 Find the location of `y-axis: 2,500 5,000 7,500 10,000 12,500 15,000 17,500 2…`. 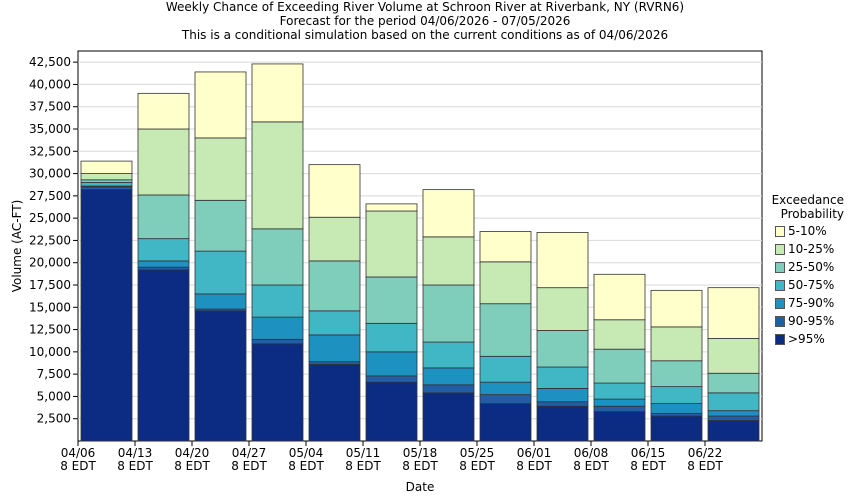

y-axis: 2,500 5,000 7,500 10,000 12,500 15,000 17,500 2… is located at coordinates (53, 240).